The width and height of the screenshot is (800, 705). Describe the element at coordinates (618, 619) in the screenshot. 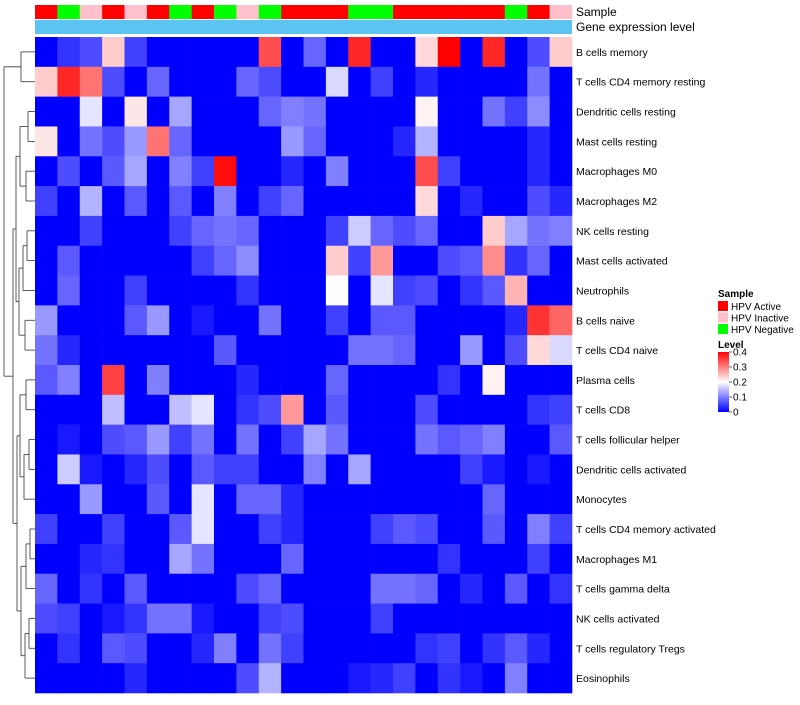

I see `row-label: NK cells activated` at that location.